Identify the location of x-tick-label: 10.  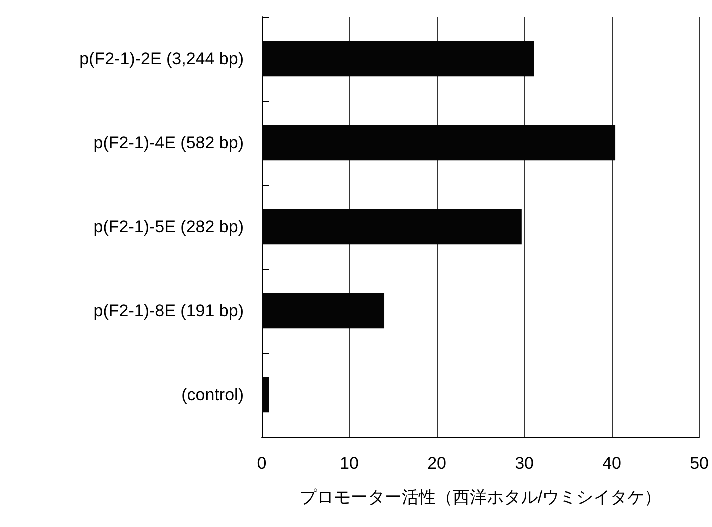
(349, 463).